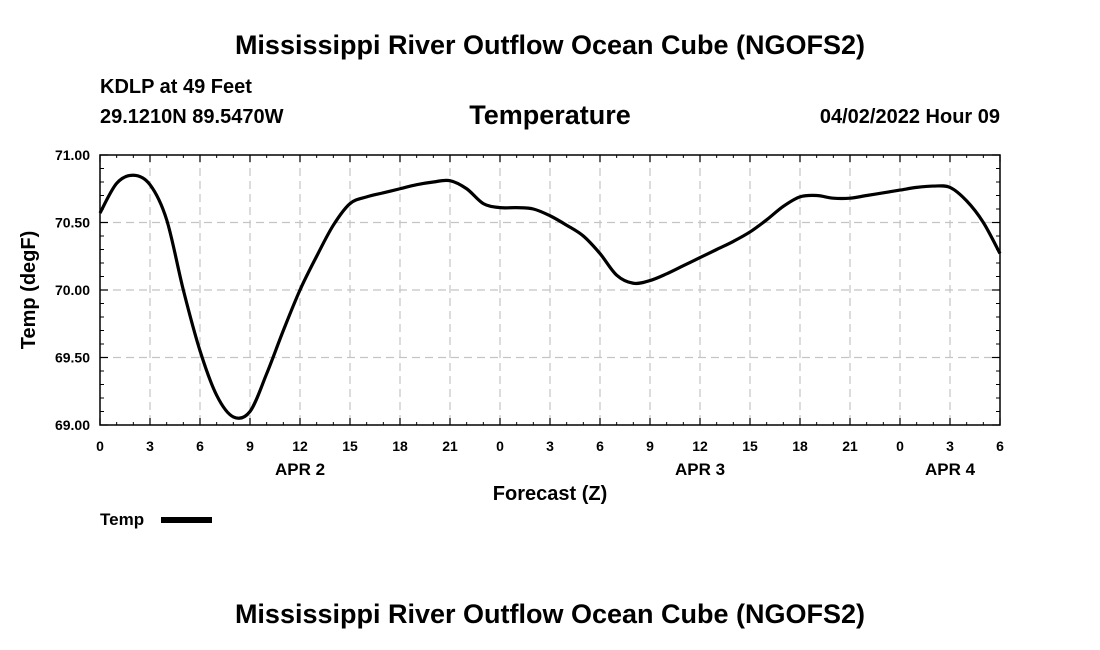  What do you see at coordinates (192, 117) in the screenshot?
I see `station-coordinates: 29.1210N 89.5470W` at bounding box center [192, 117].